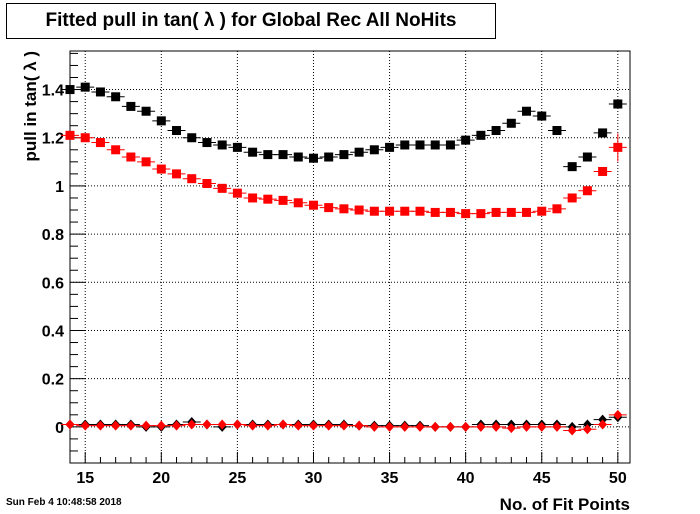 The width and height of the screenshot is (700, 514). Describe the element at coordinates (161, 478) in the screenshot. I see `x-tick-label: 20` at that location.